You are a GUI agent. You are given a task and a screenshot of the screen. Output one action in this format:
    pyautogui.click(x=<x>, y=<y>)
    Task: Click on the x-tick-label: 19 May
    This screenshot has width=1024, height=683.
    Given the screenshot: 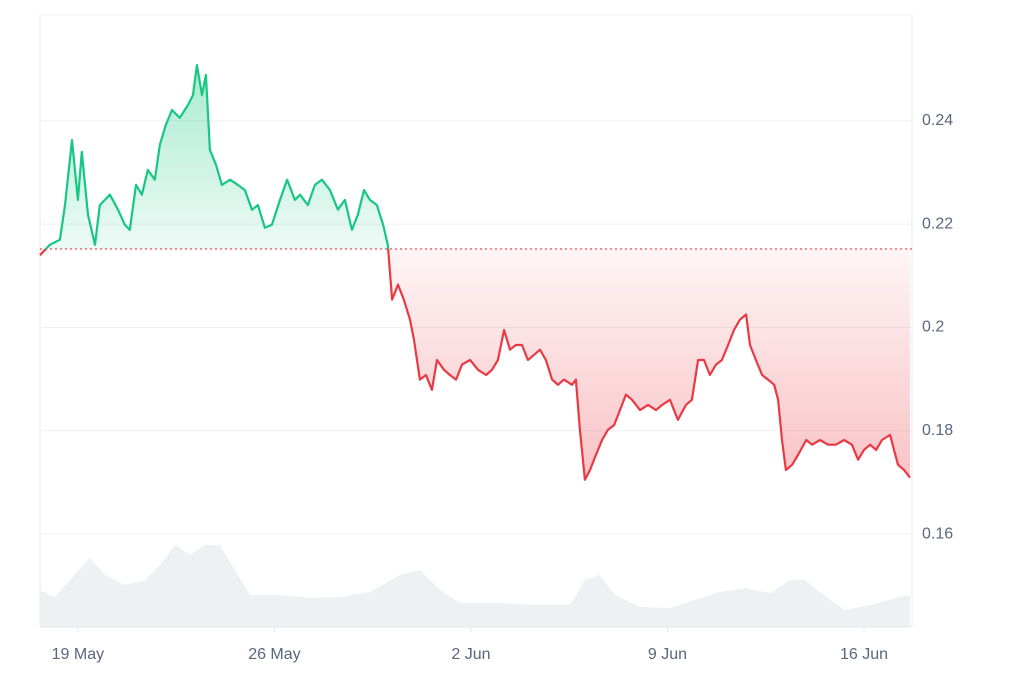 What is the action you would take?
    pyautogui.click(x=78, y=654)
    